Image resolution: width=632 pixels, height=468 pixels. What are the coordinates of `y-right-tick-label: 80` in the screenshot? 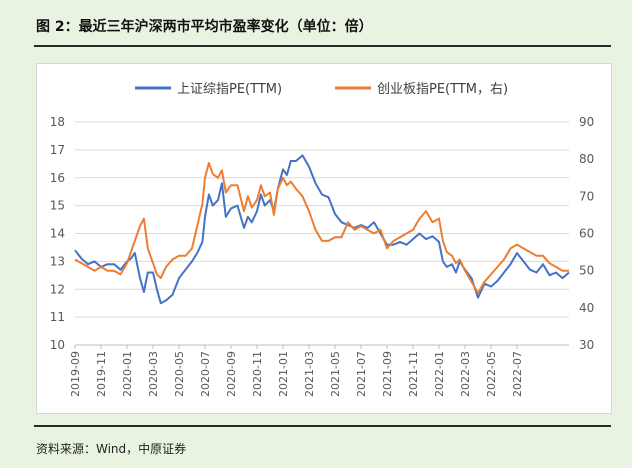 It's located at (586, 159).